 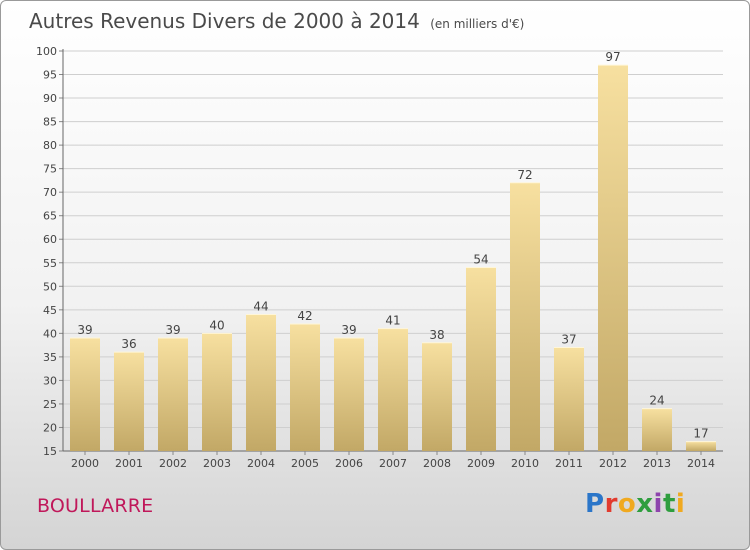 What do you see at coordinates (477, 24) in the screenshot?
I see `chart-subtitle: (en milliers d'€)` at bounding box center [477, 24].